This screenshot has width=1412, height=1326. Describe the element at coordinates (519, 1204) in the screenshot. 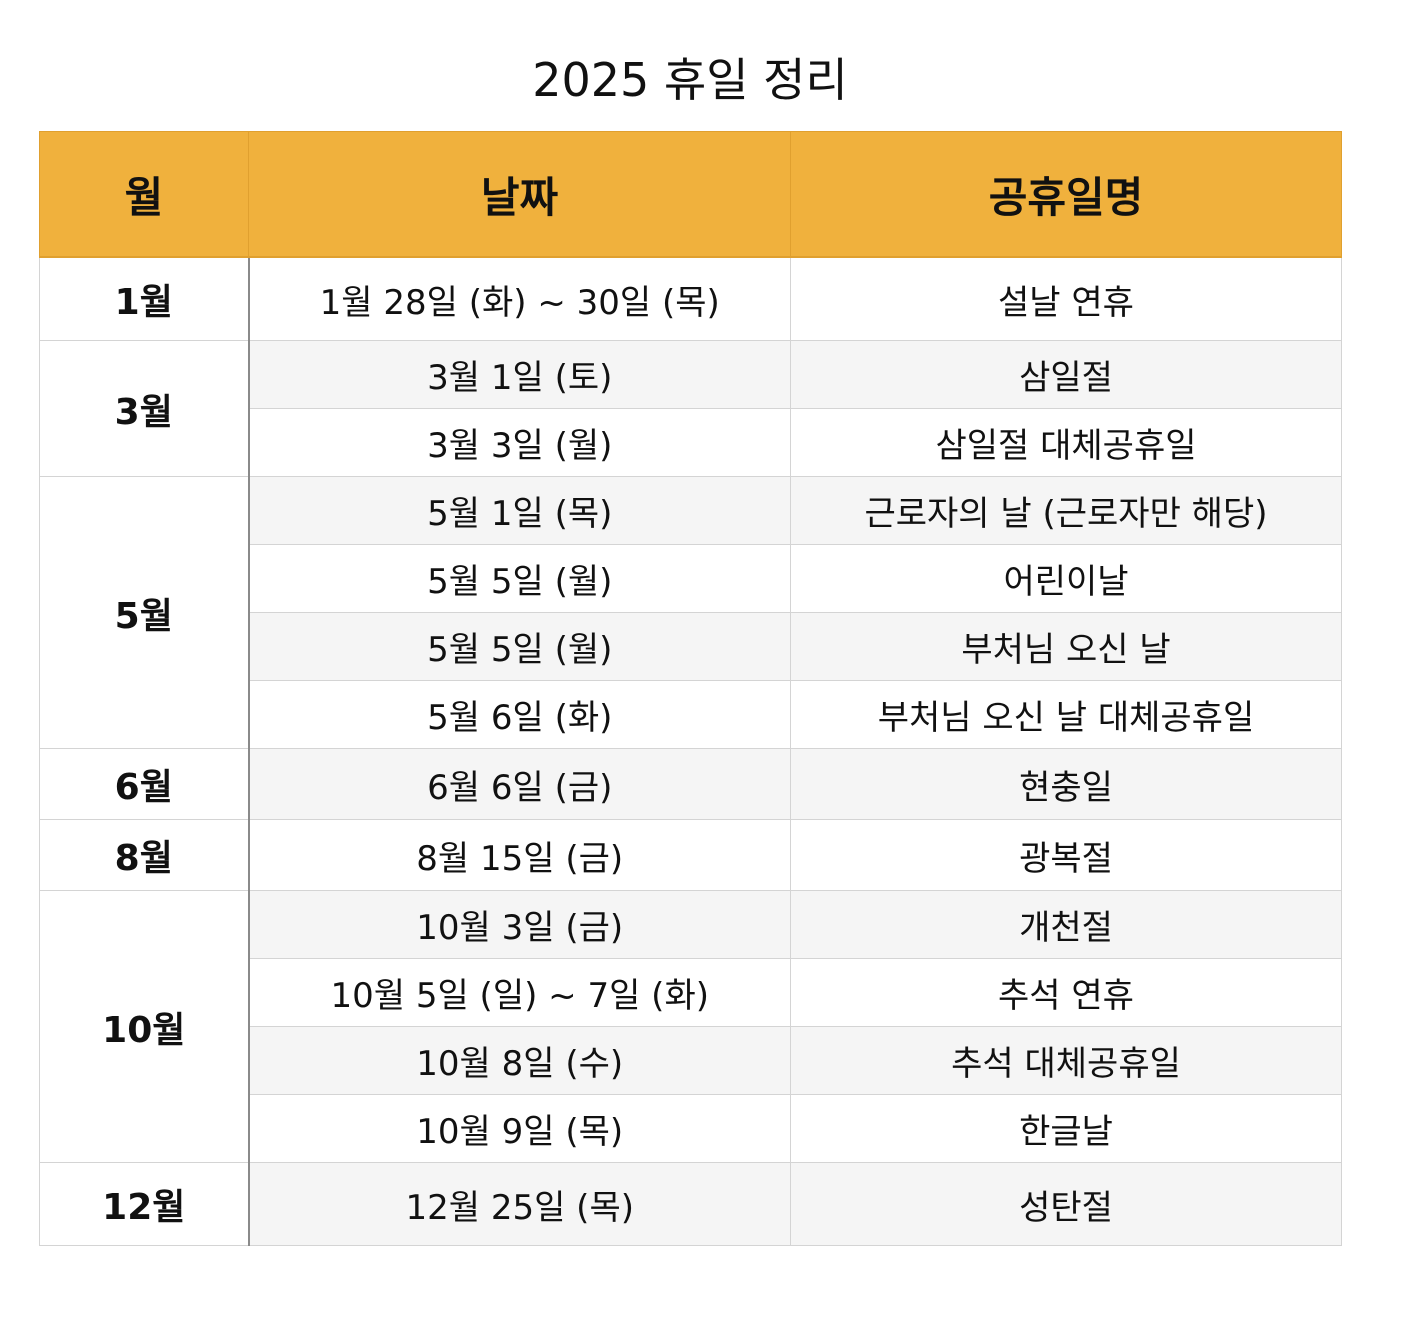

I see `date-cell: 12월 25일 (목)` at that location.